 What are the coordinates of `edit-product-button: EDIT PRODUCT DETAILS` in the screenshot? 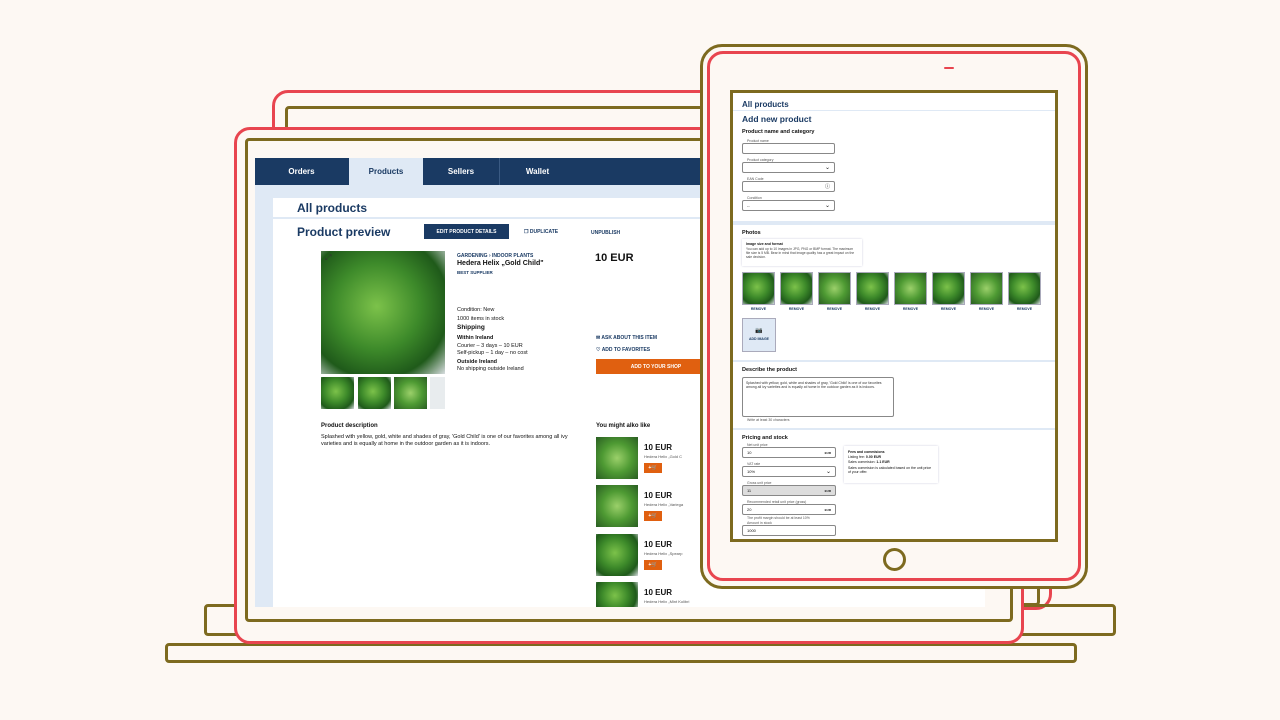 It's located at (466, 231).